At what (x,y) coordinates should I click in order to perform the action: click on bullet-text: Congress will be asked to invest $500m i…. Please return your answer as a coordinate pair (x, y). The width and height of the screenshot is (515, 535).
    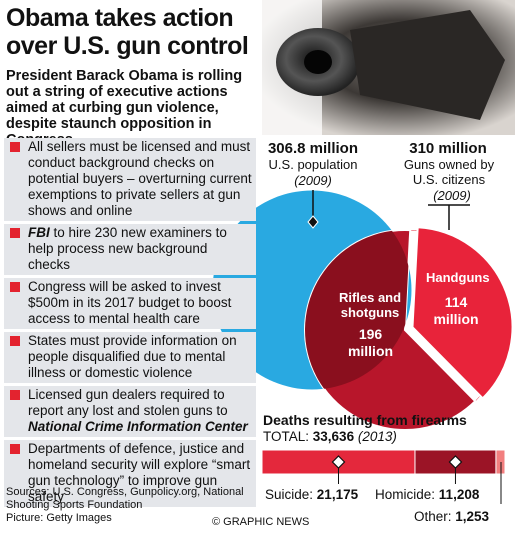
    Looking at the image, I should click on (130, 302).